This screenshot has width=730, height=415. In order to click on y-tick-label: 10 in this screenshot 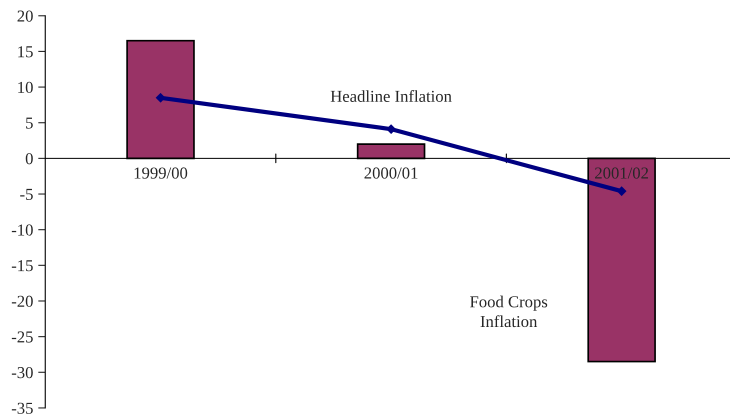, I will do `click(25, 88)`.